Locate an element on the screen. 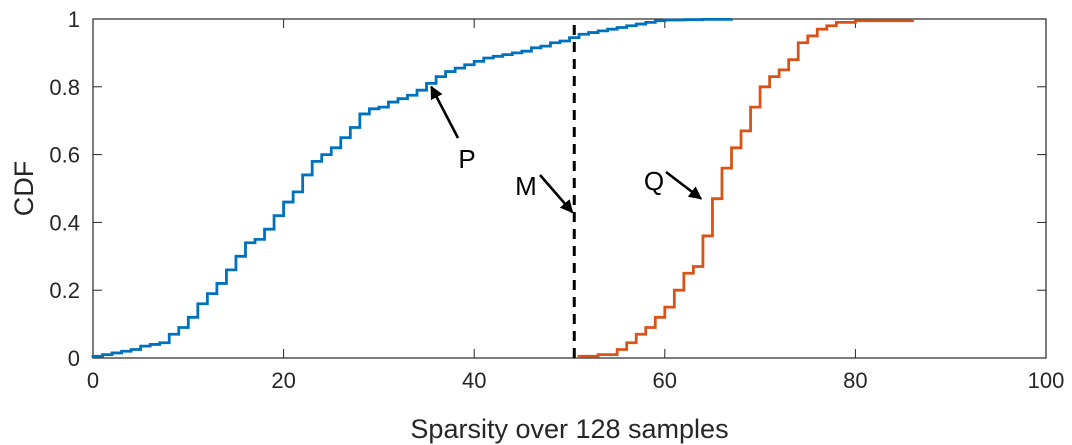  x-tick-label: 20 is located at coordinates (283, 380).